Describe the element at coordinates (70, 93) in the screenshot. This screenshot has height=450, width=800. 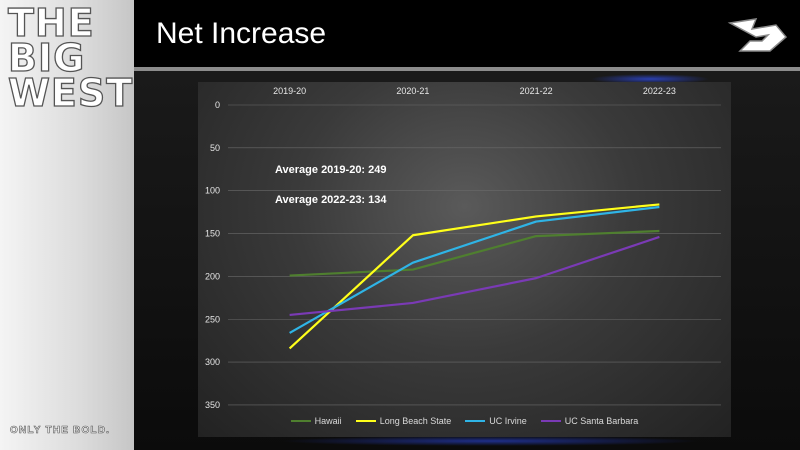
I see `logo-line-3: WEST` at that location.